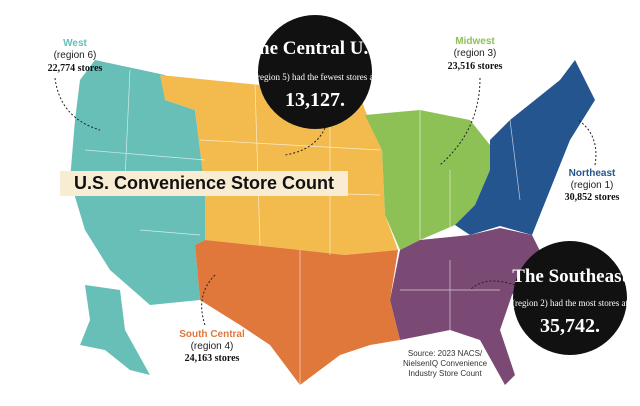 The height and width of the screenshot is (406, 640). I want to click on callout-count: 35,742., so click(570, 326).